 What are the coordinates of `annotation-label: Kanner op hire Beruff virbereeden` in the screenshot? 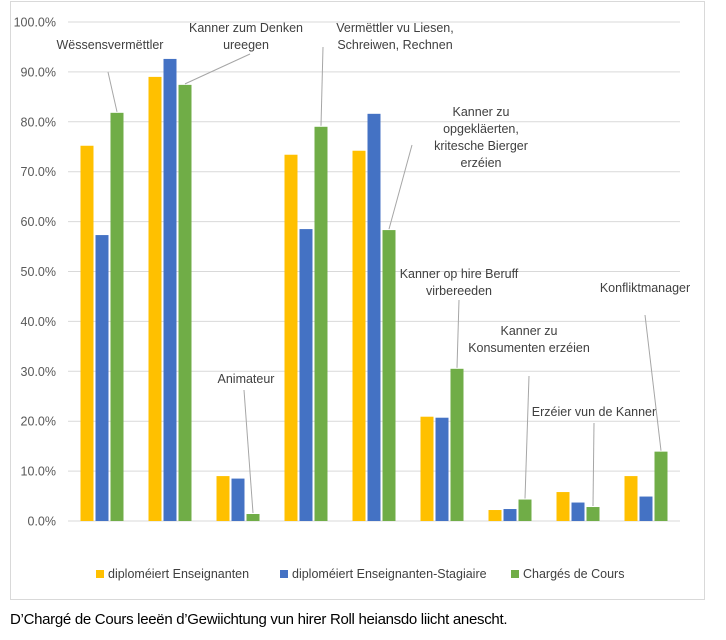 It's located at (459, 282).